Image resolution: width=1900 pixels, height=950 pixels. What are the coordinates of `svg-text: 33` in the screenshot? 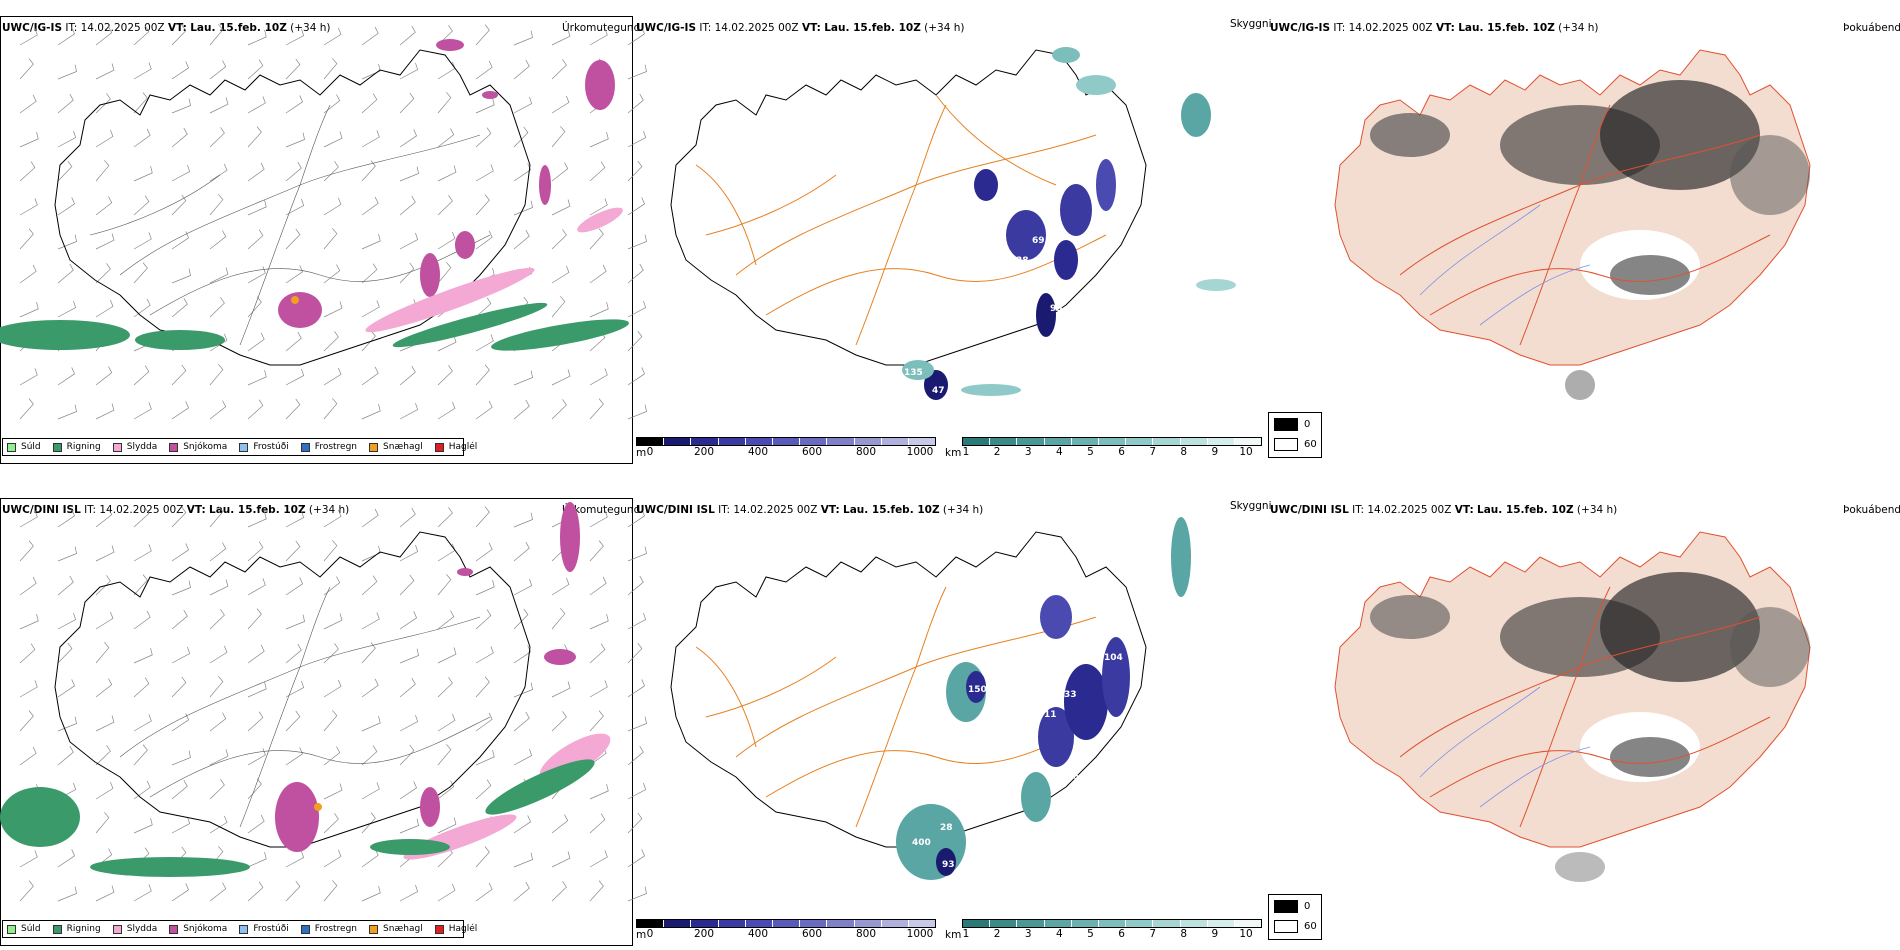 It's located at (1070, 695).